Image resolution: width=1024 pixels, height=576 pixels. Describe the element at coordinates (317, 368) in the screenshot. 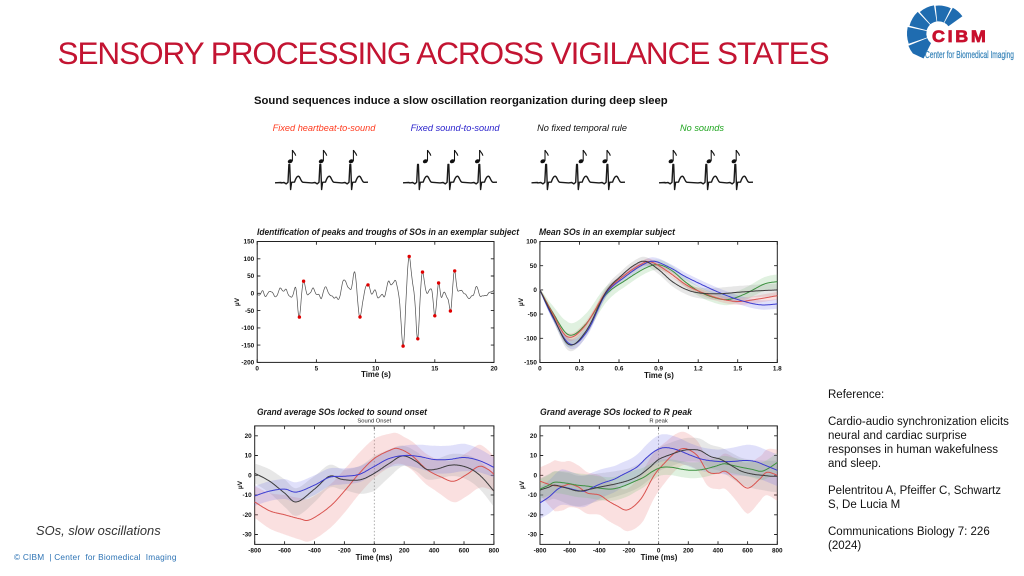

I see `svg-text: 5` at that location.